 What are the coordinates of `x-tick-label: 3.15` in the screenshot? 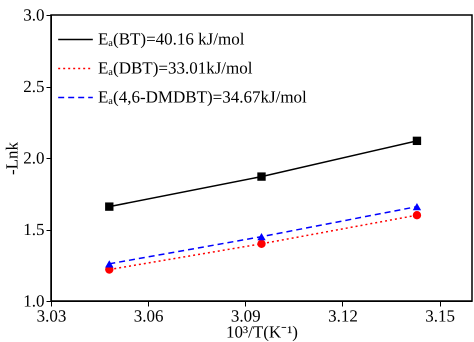 It's located at (440, 316).